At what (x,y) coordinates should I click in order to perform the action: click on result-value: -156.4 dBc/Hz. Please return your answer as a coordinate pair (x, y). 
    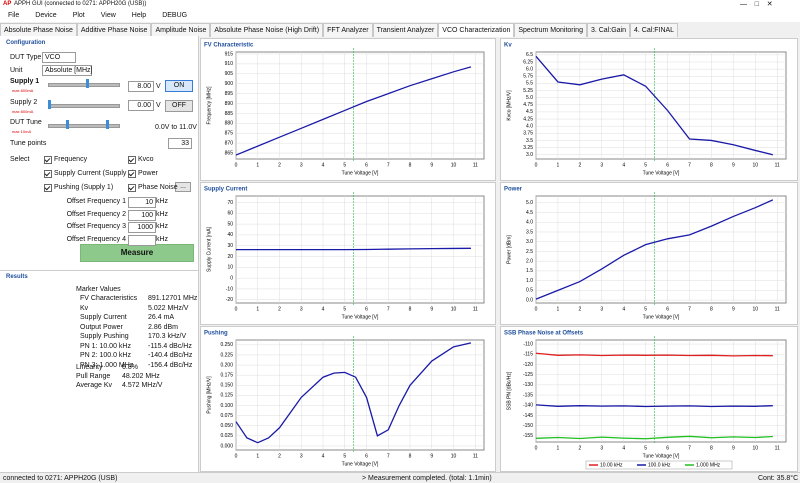
    Looking at the image, I should click on (170, 365).